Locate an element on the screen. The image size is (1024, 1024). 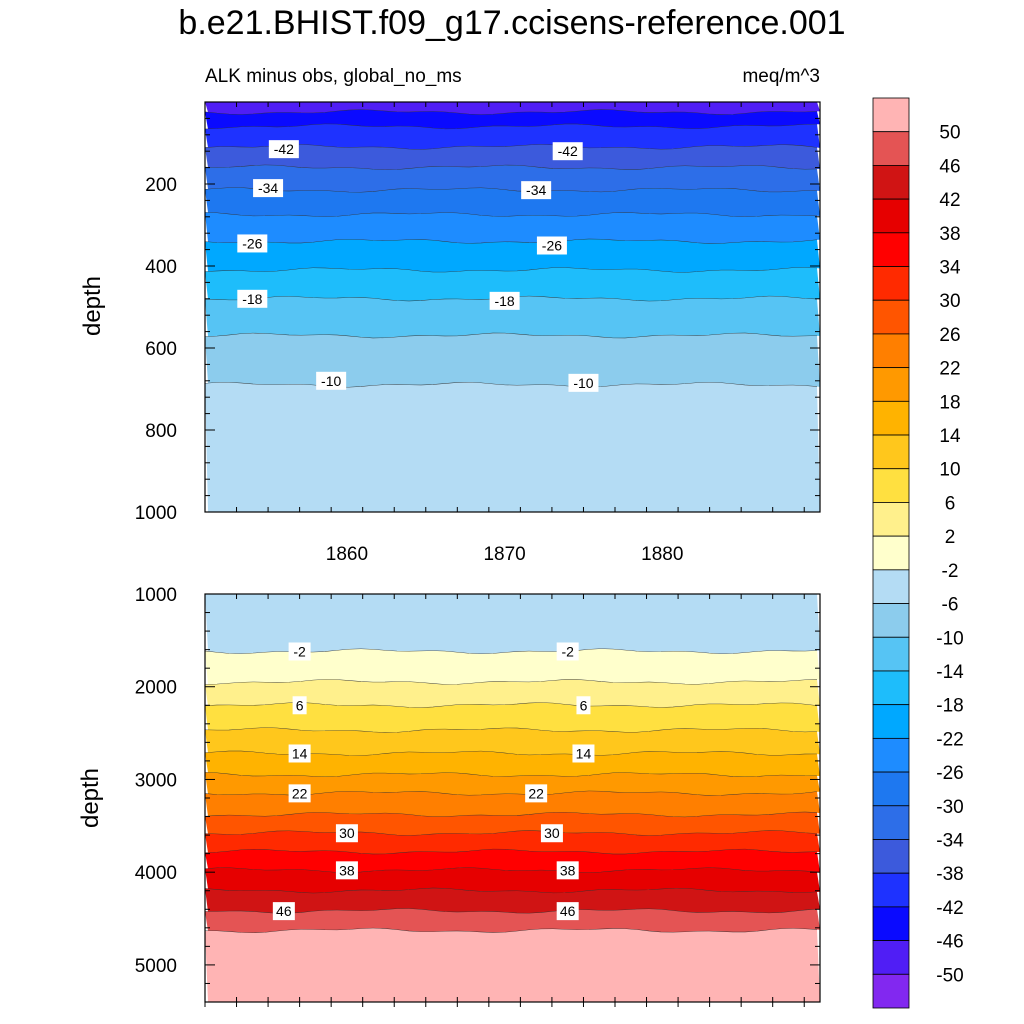
colorbar-label: 6 is located at coordinates (950, 503).